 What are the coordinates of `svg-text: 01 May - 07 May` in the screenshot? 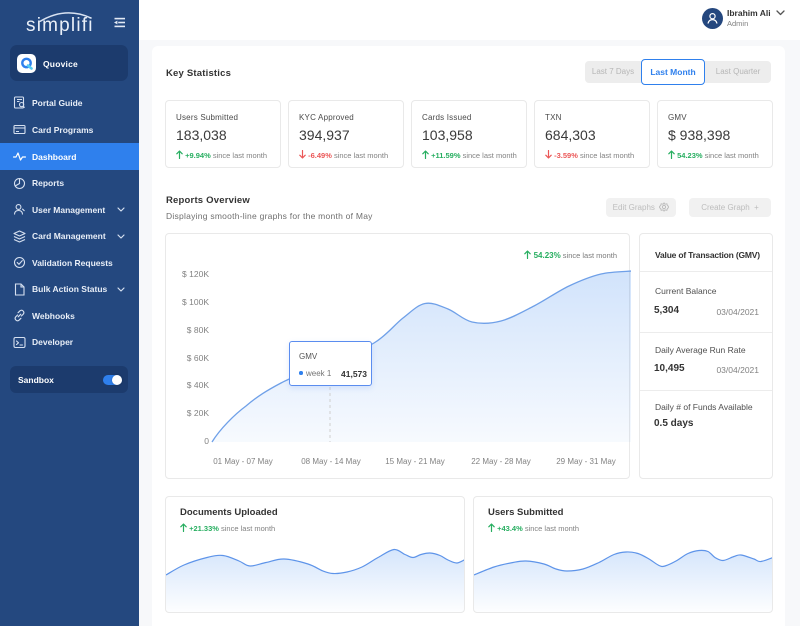 It's located at (243, 461).